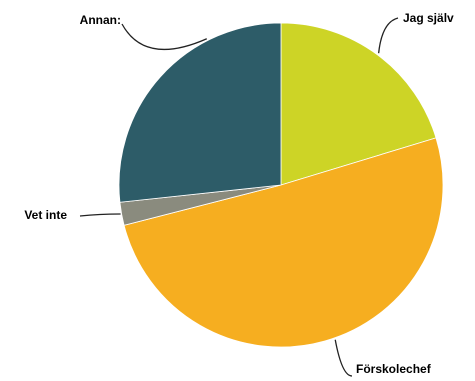 The width and height of the screenshot is (475, 381). What do you see at coordinates (45, 215) in the screenshot?
I see `slice-label-vet-inte: Vet inte` at bounding box center [45, 215].